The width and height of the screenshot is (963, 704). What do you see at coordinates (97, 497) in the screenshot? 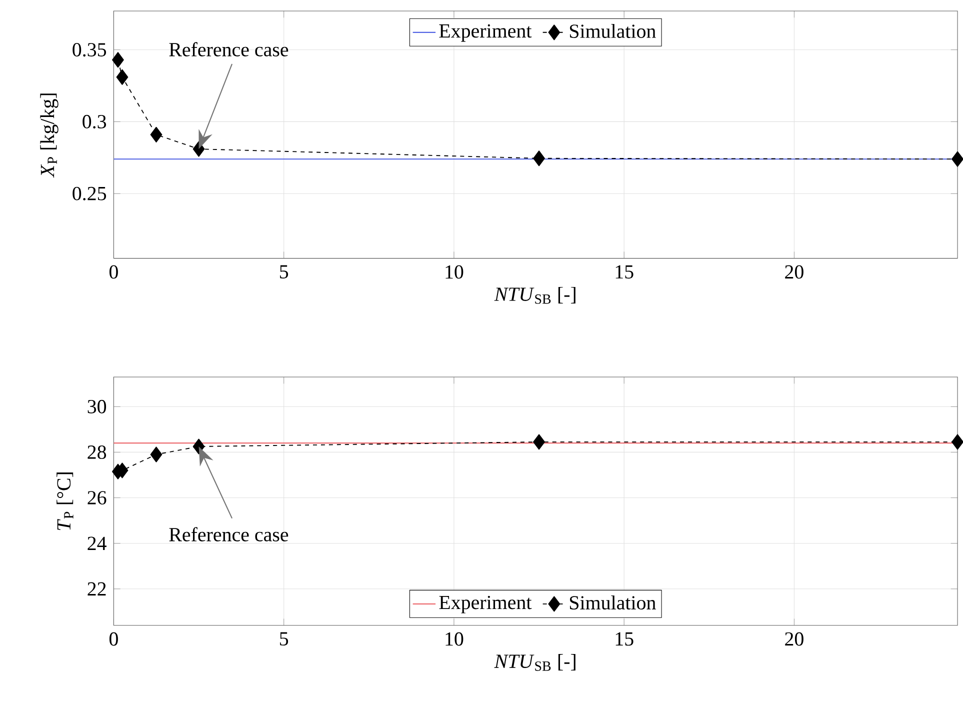
I see `y-tick-label: 26` at bounding box center [97, 497].